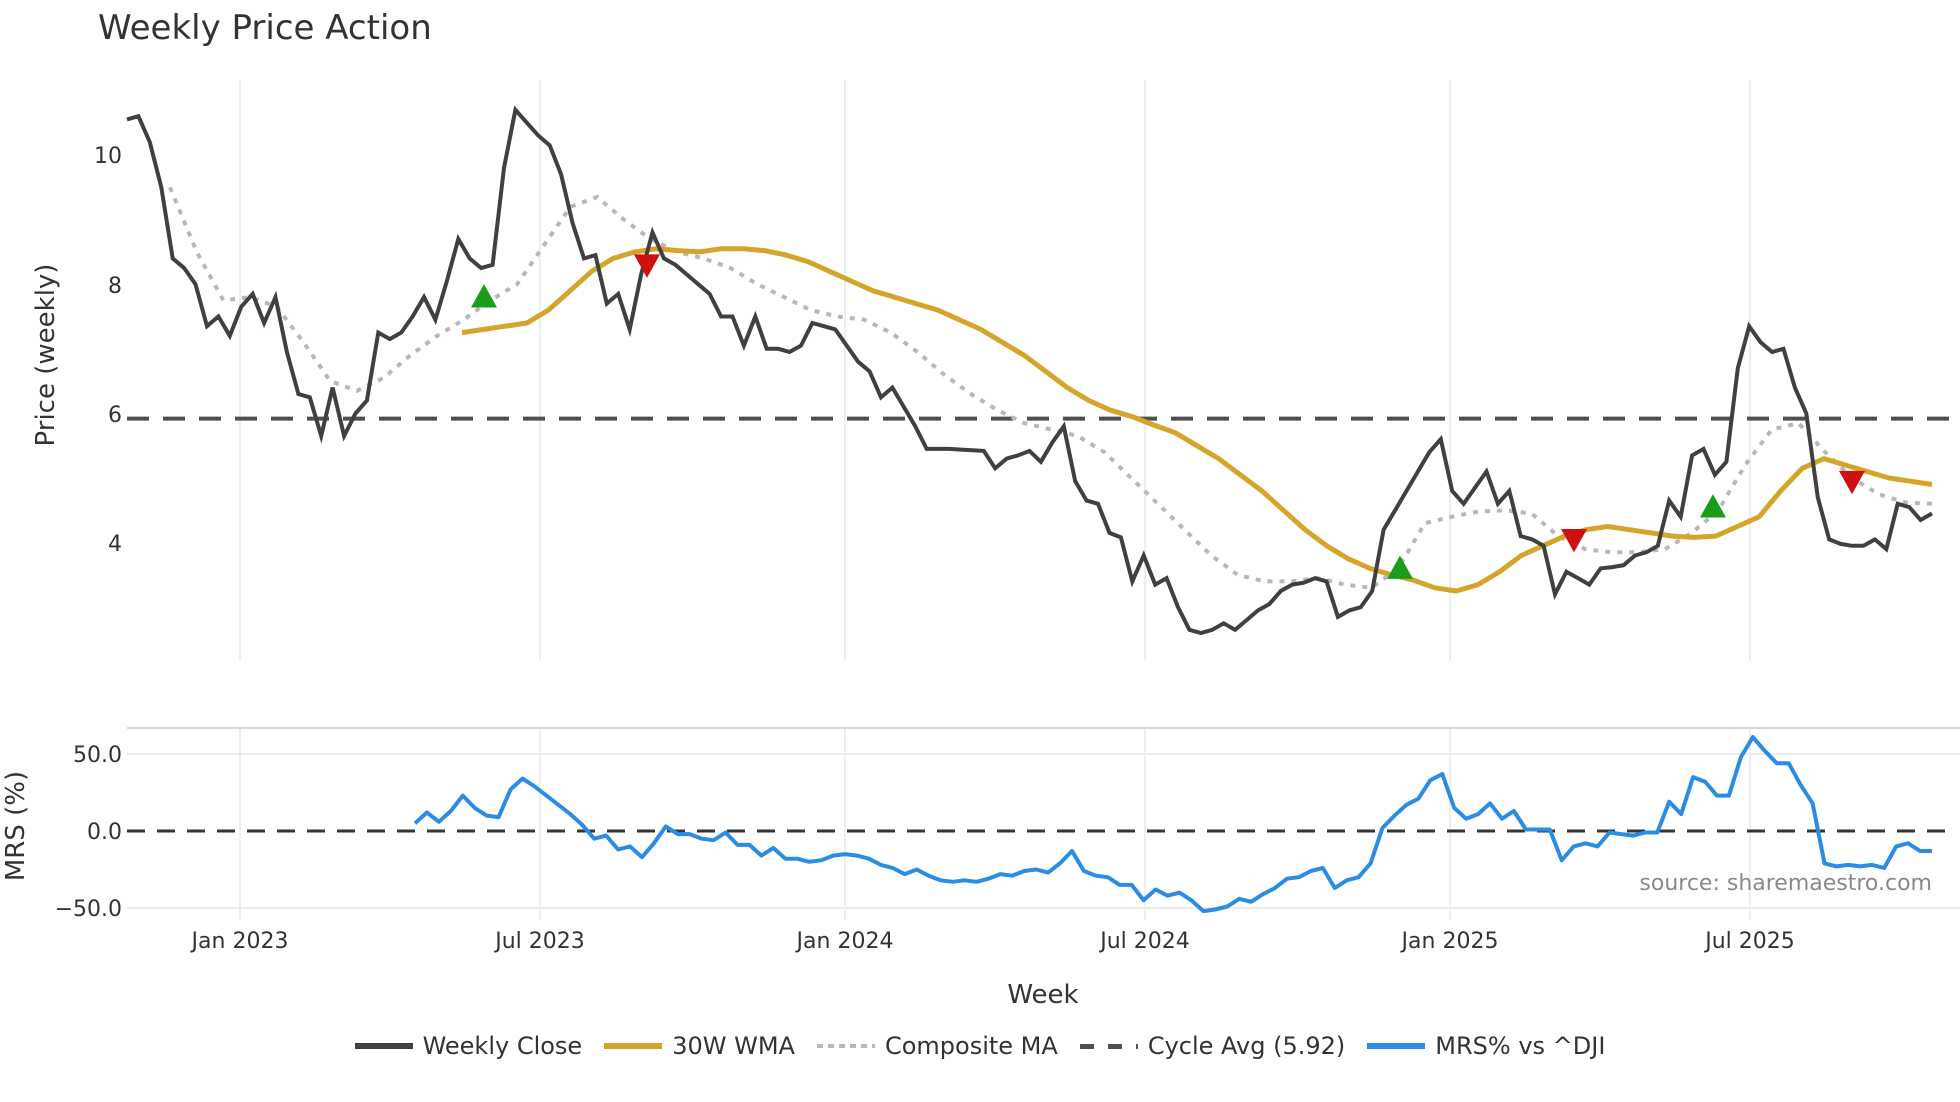 This screenshot has width=1960, height=1102. What do you see at coordinates (97, 755) in the screenshot?
I see `mrs-ytick: 50.0` at bounding box center [97, 755].